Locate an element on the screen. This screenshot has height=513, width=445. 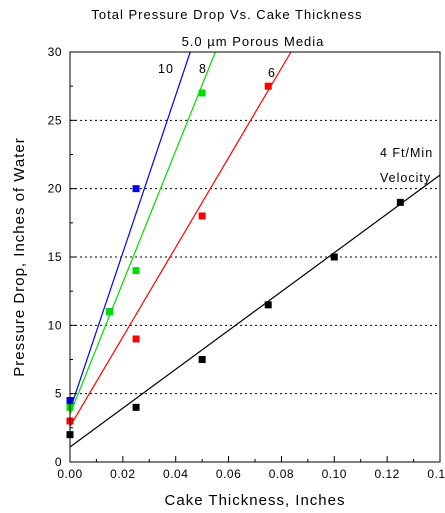
y-tick-label: 0 is located at coordinates (58, 462).